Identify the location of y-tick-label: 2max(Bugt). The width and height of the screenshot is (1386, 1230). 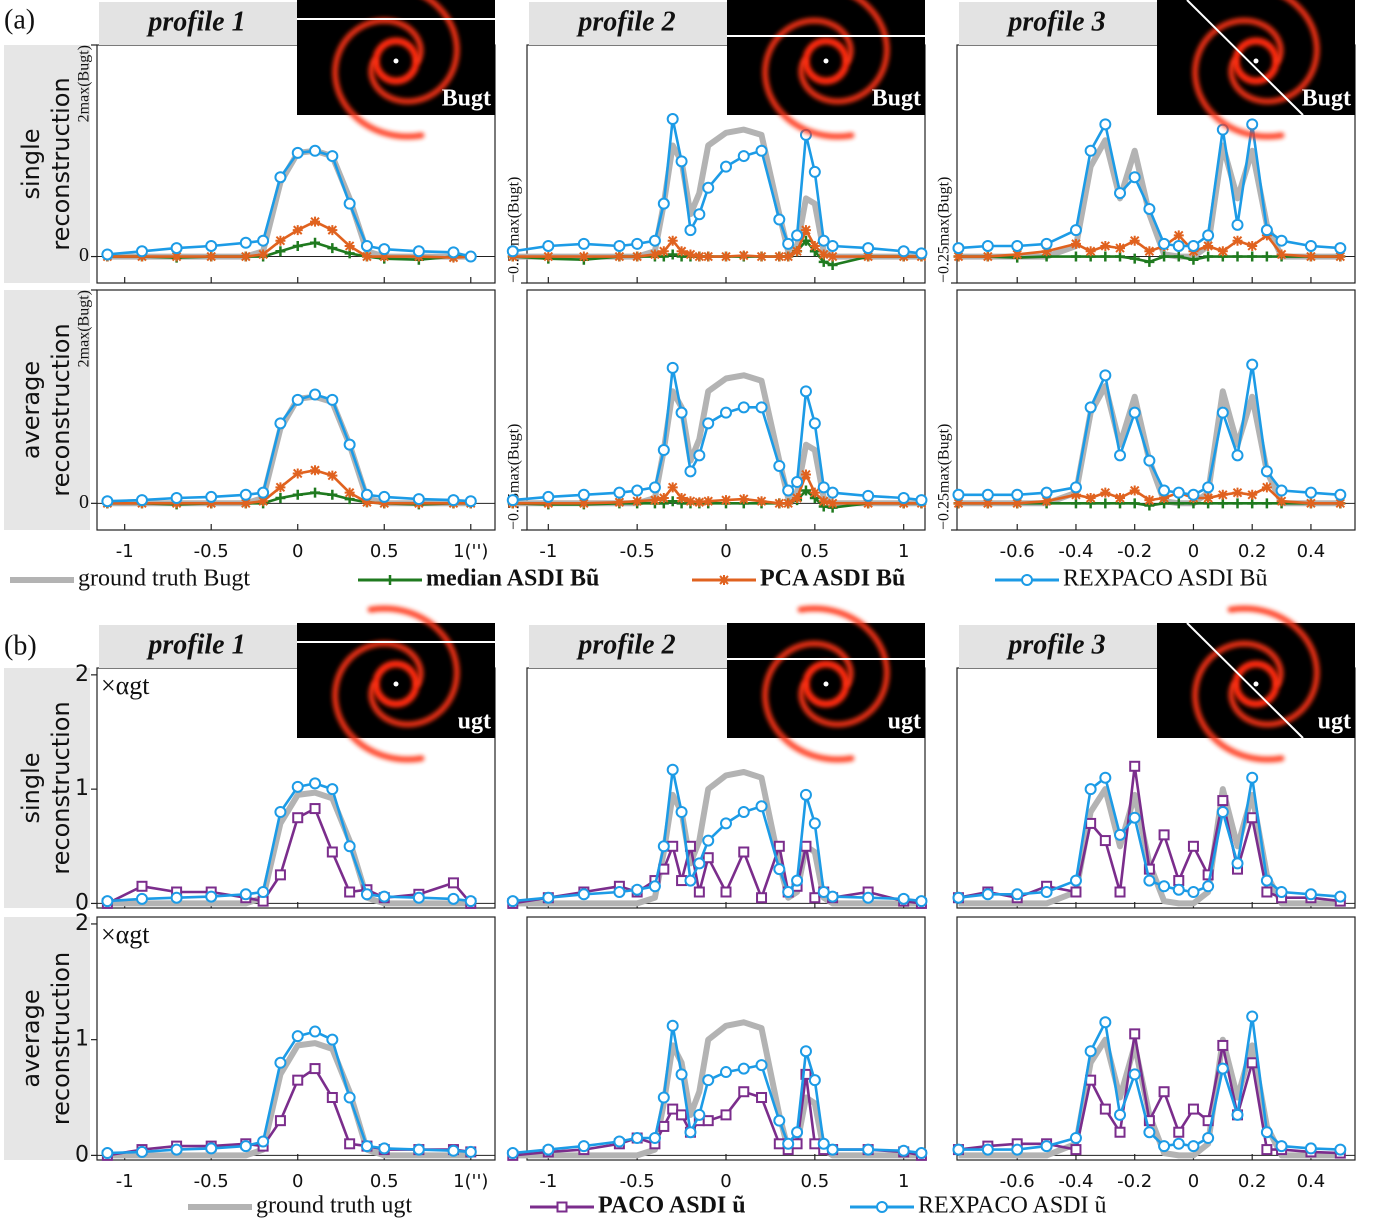
(84, 328).